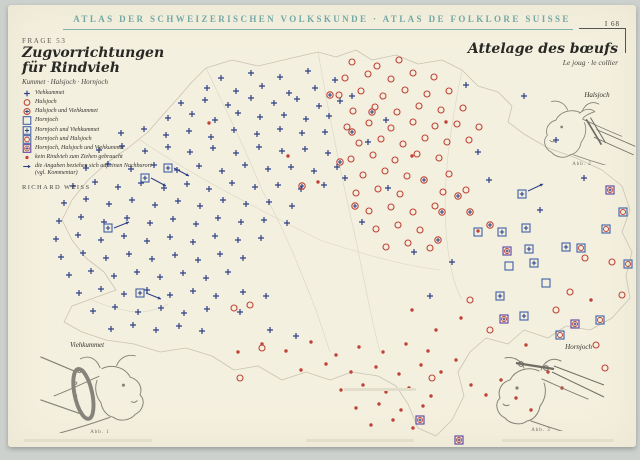 The image size is (640, 460). I want to click on map-title-french: Attelage des bœufs, so click(542, 49).